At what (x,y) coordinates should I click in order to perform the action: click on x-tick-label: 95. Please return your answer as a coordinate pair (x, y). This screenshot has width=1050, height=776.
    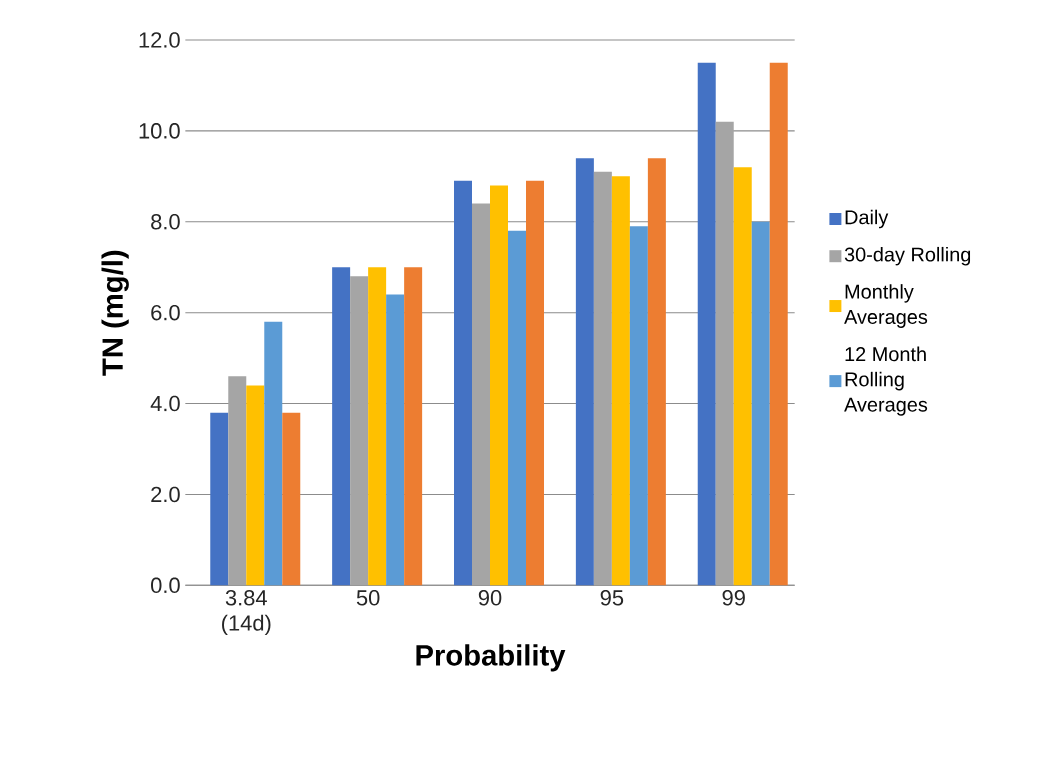
    Looking at the image, I should click on (612, 598).